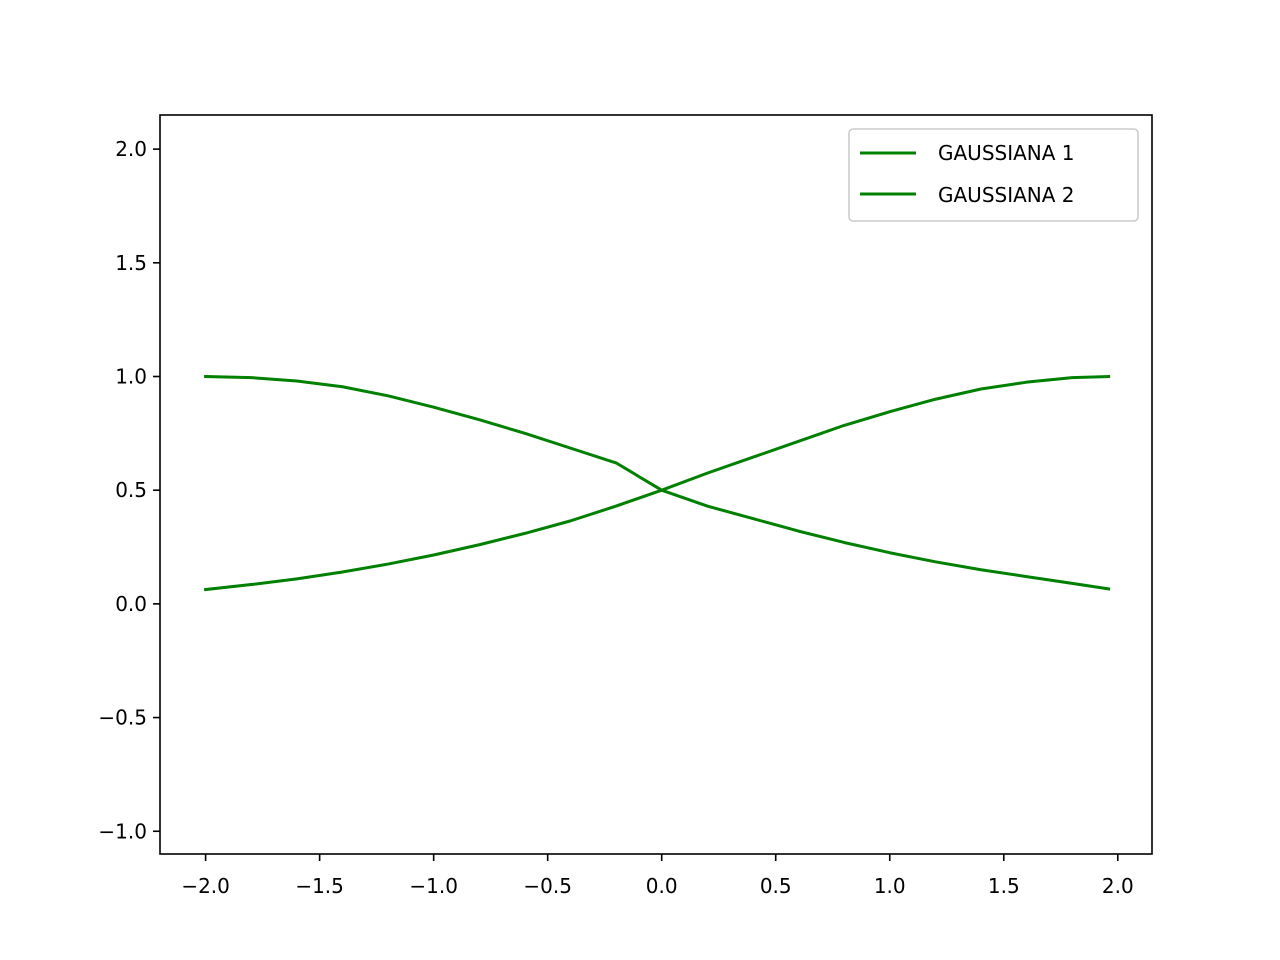 The width and height of the screenshot is (1280, 960). I want to click on y-tick-label: 0.5, so click(131, 490).